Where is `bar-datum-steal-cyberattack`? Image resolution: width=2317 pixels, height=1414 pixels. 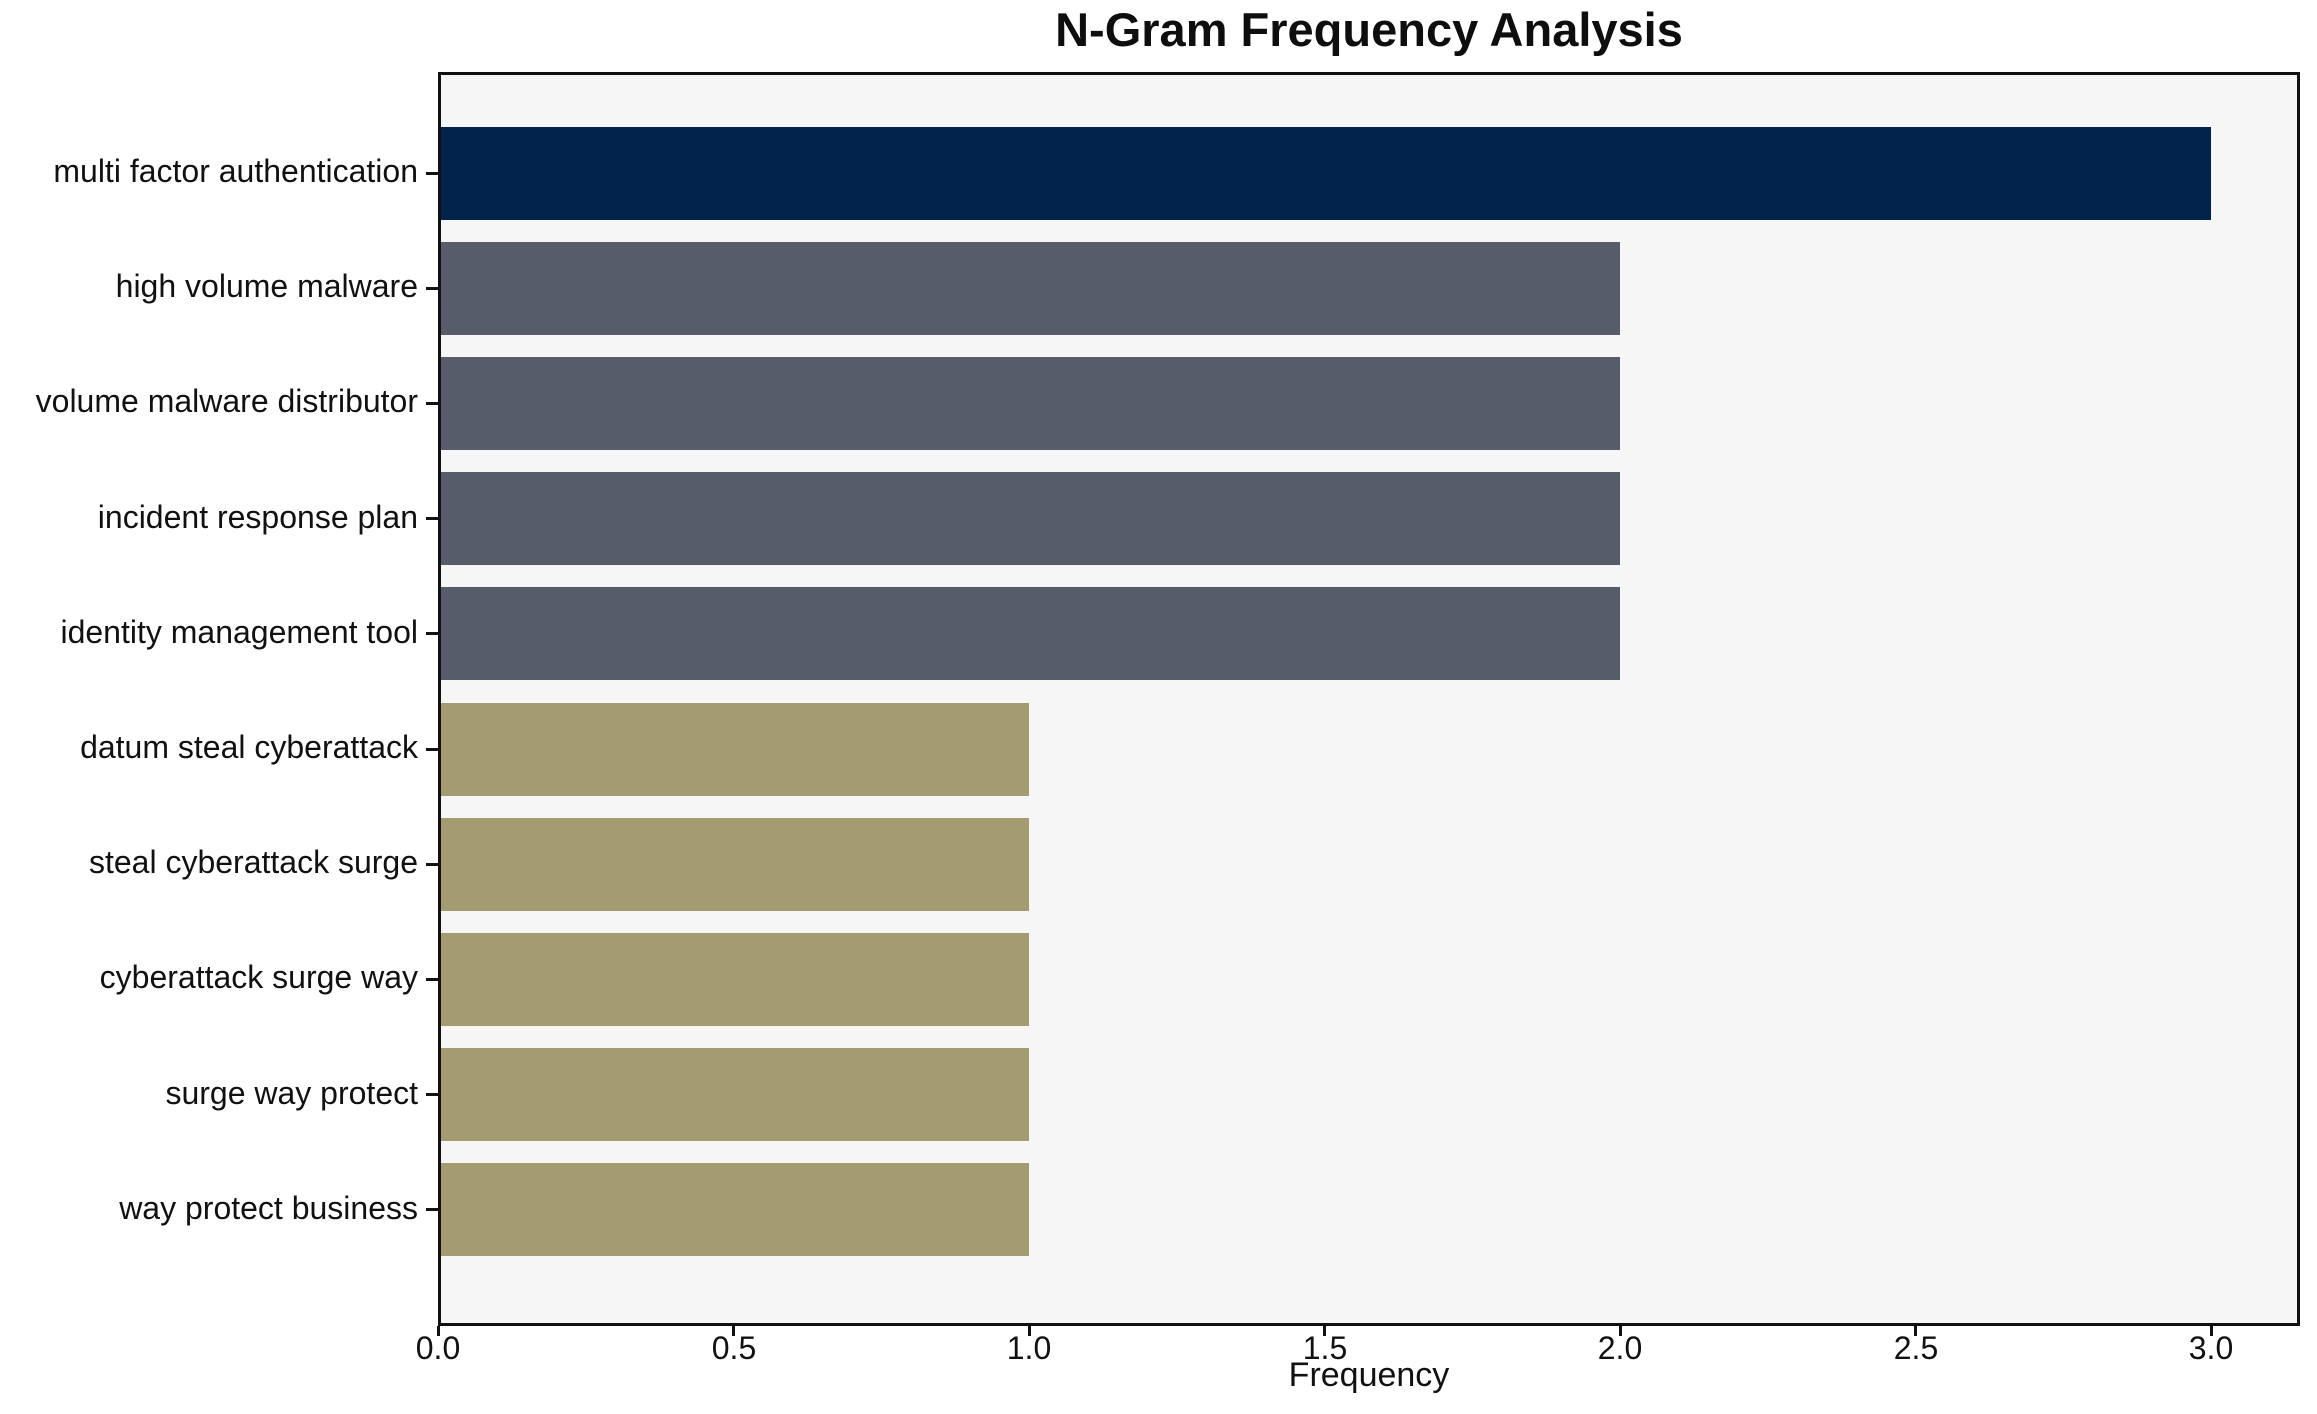
bar-datum-steal-cyberattack is located at coordinates (735, 749).